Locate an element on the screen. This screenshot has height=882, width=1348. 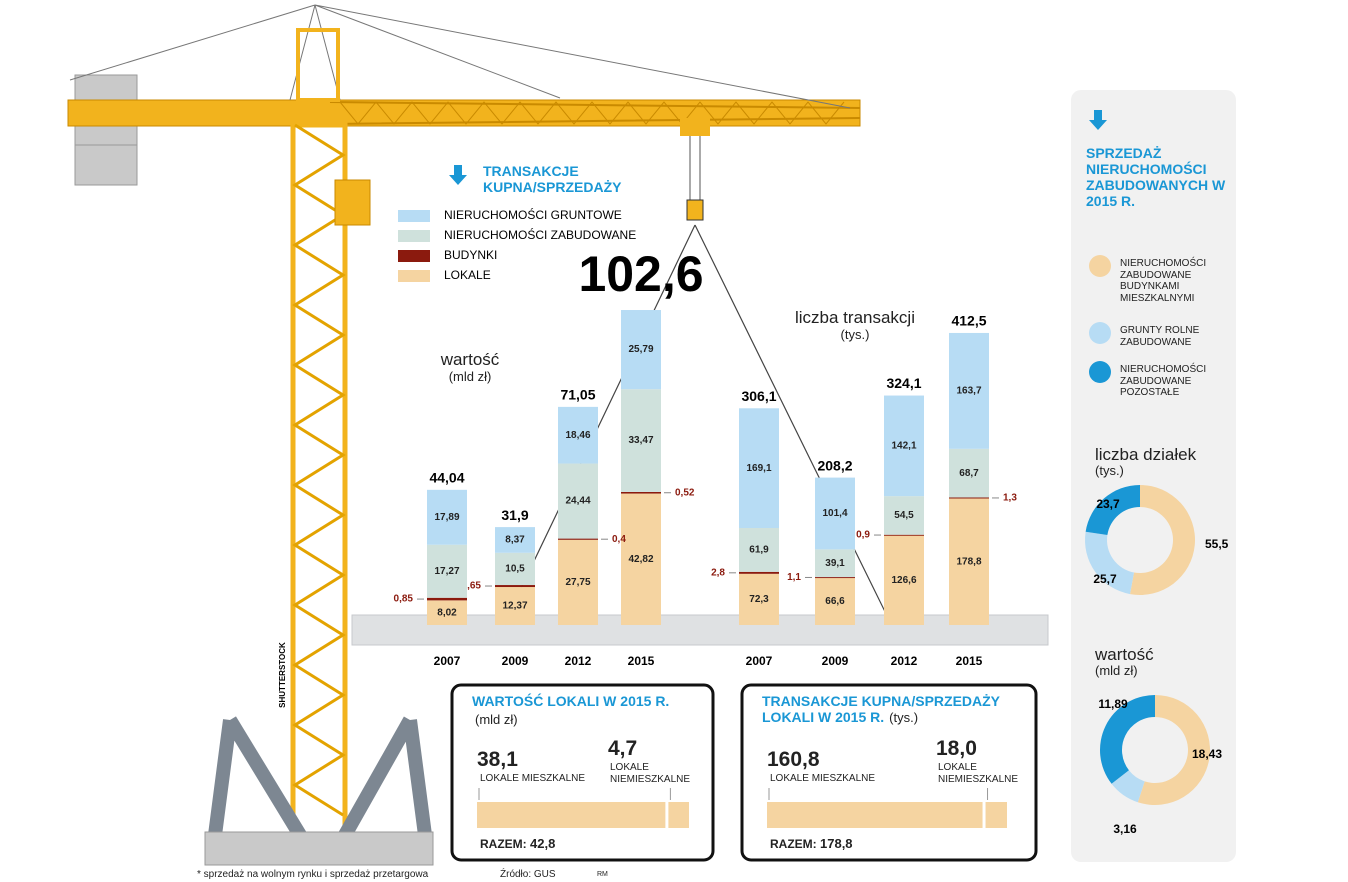
value-label: 25,79 is located at coordinates (640, 349).